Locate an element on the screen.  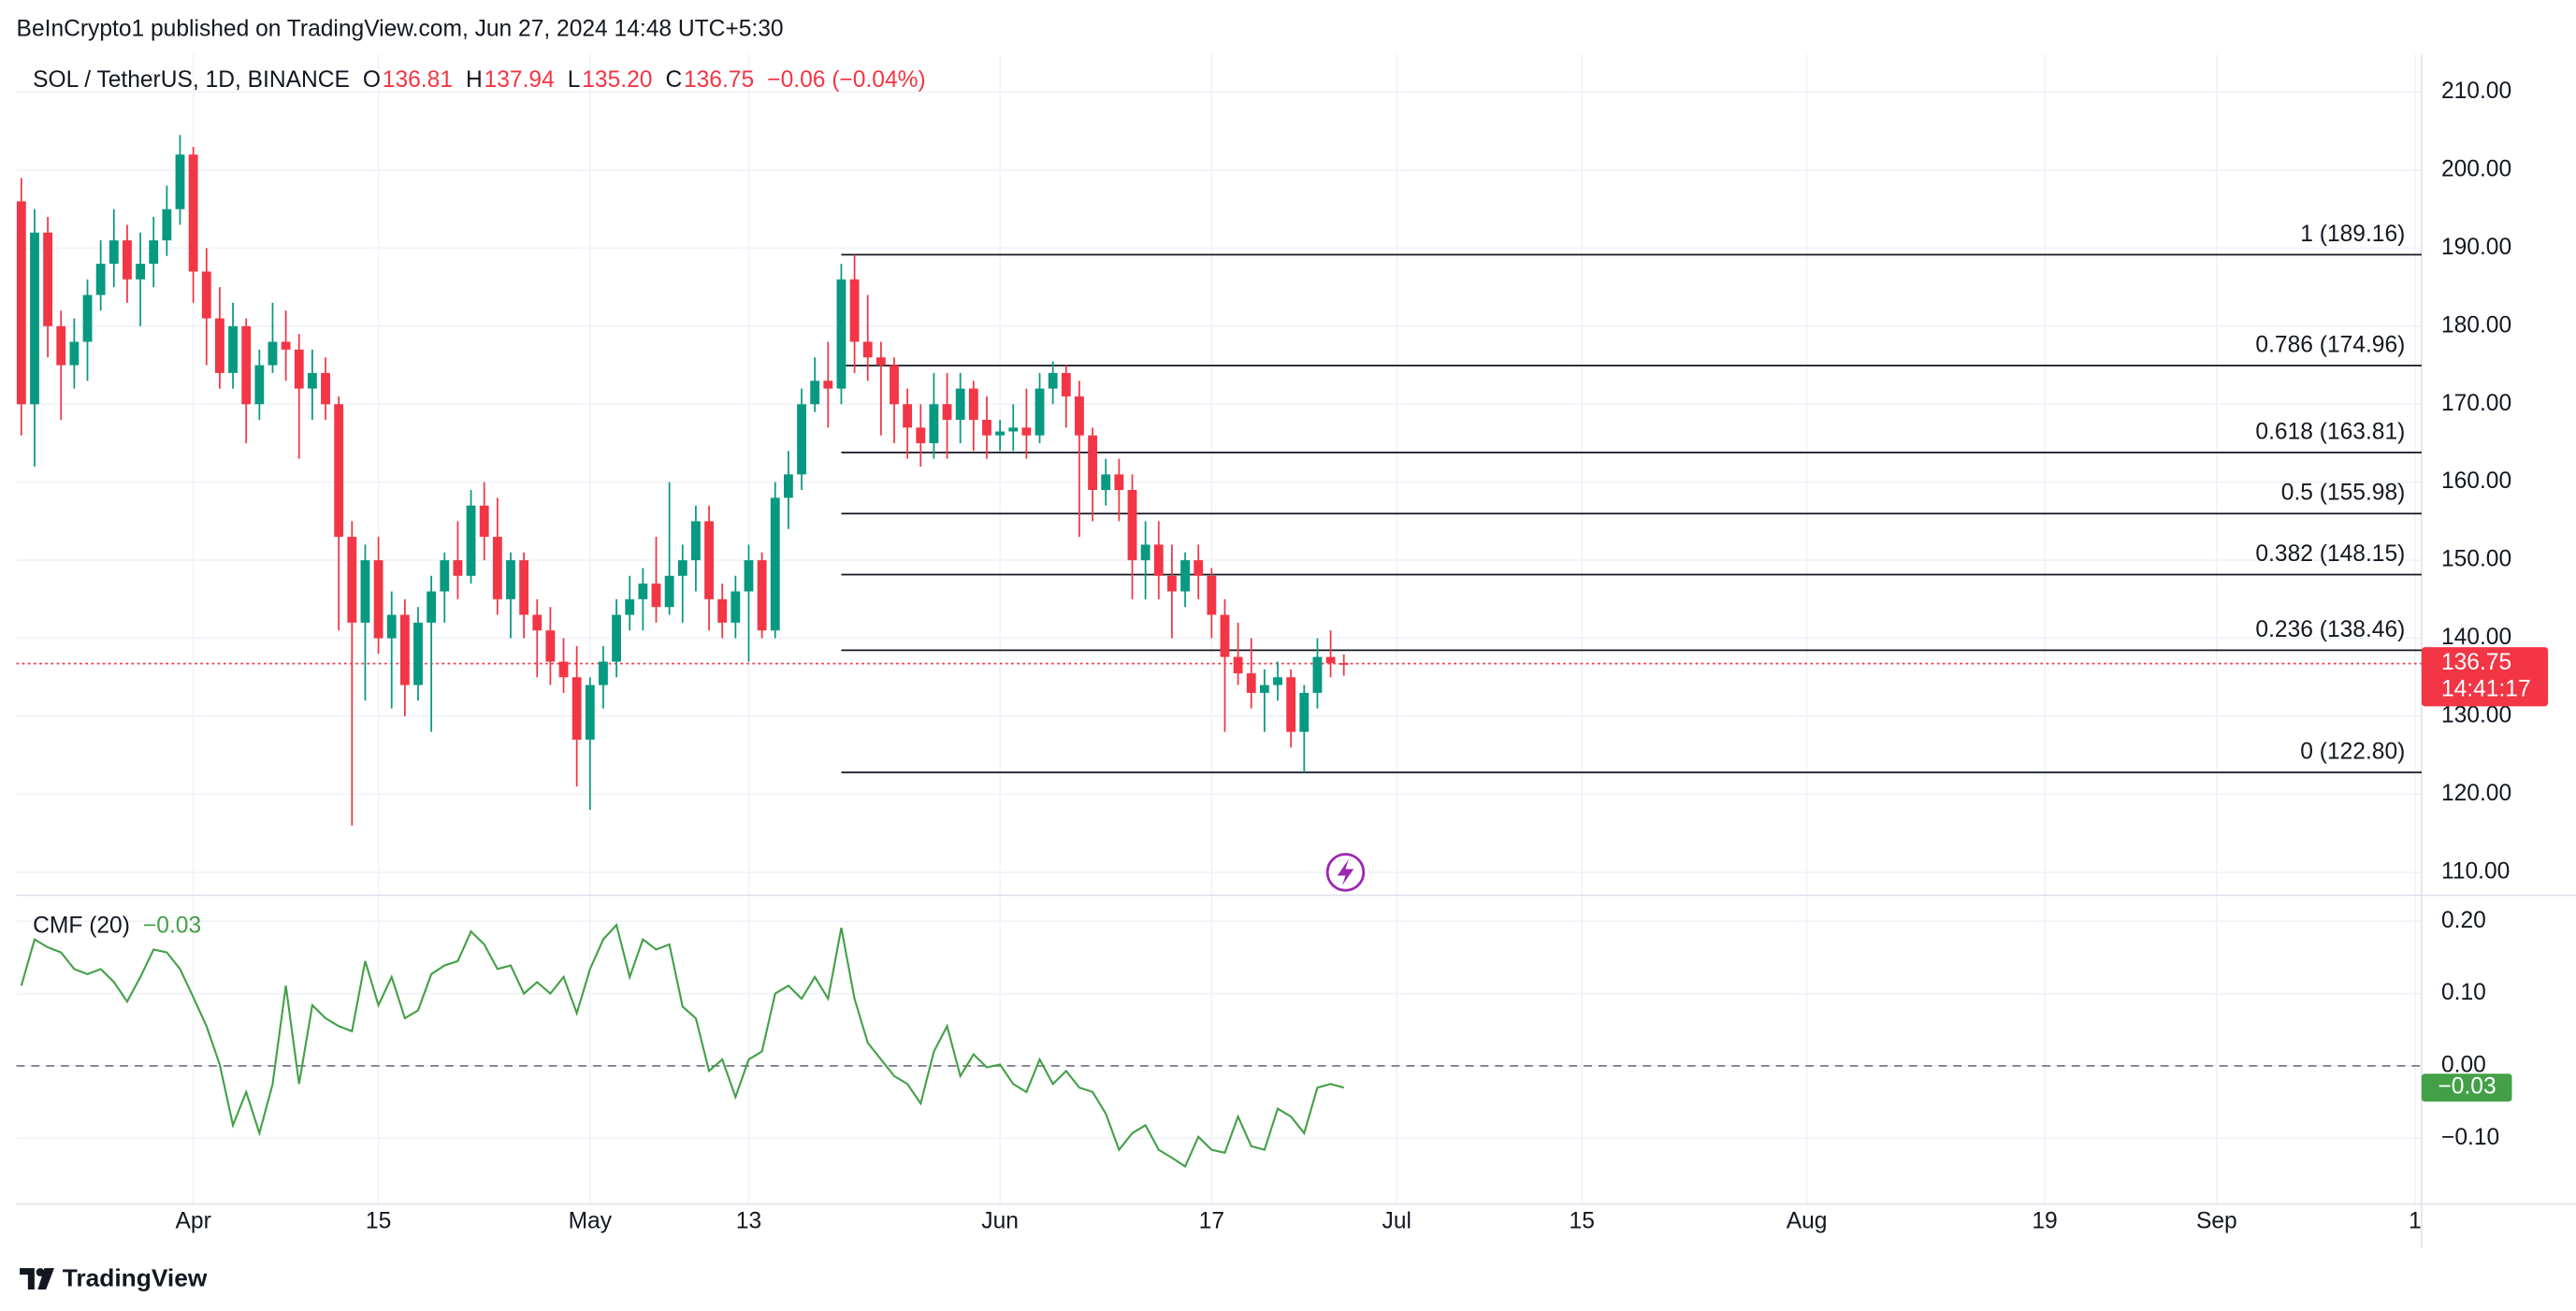
cmf-value: −0.03 is located at coordinates (172, 925).